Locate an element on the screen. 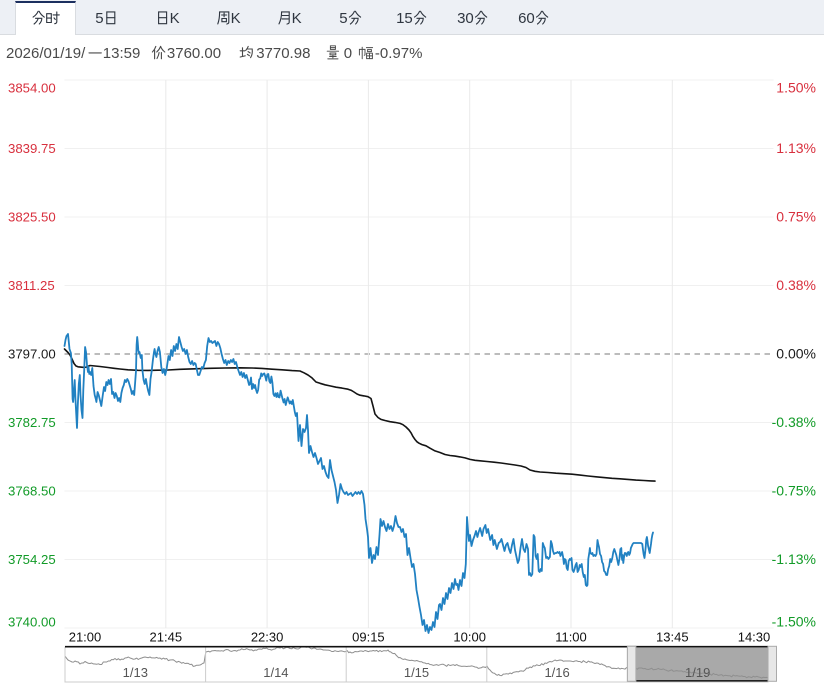 The width and height of the screenshot is (824, 687). svg-text: -1.50% is located at coordinates (794, 622).